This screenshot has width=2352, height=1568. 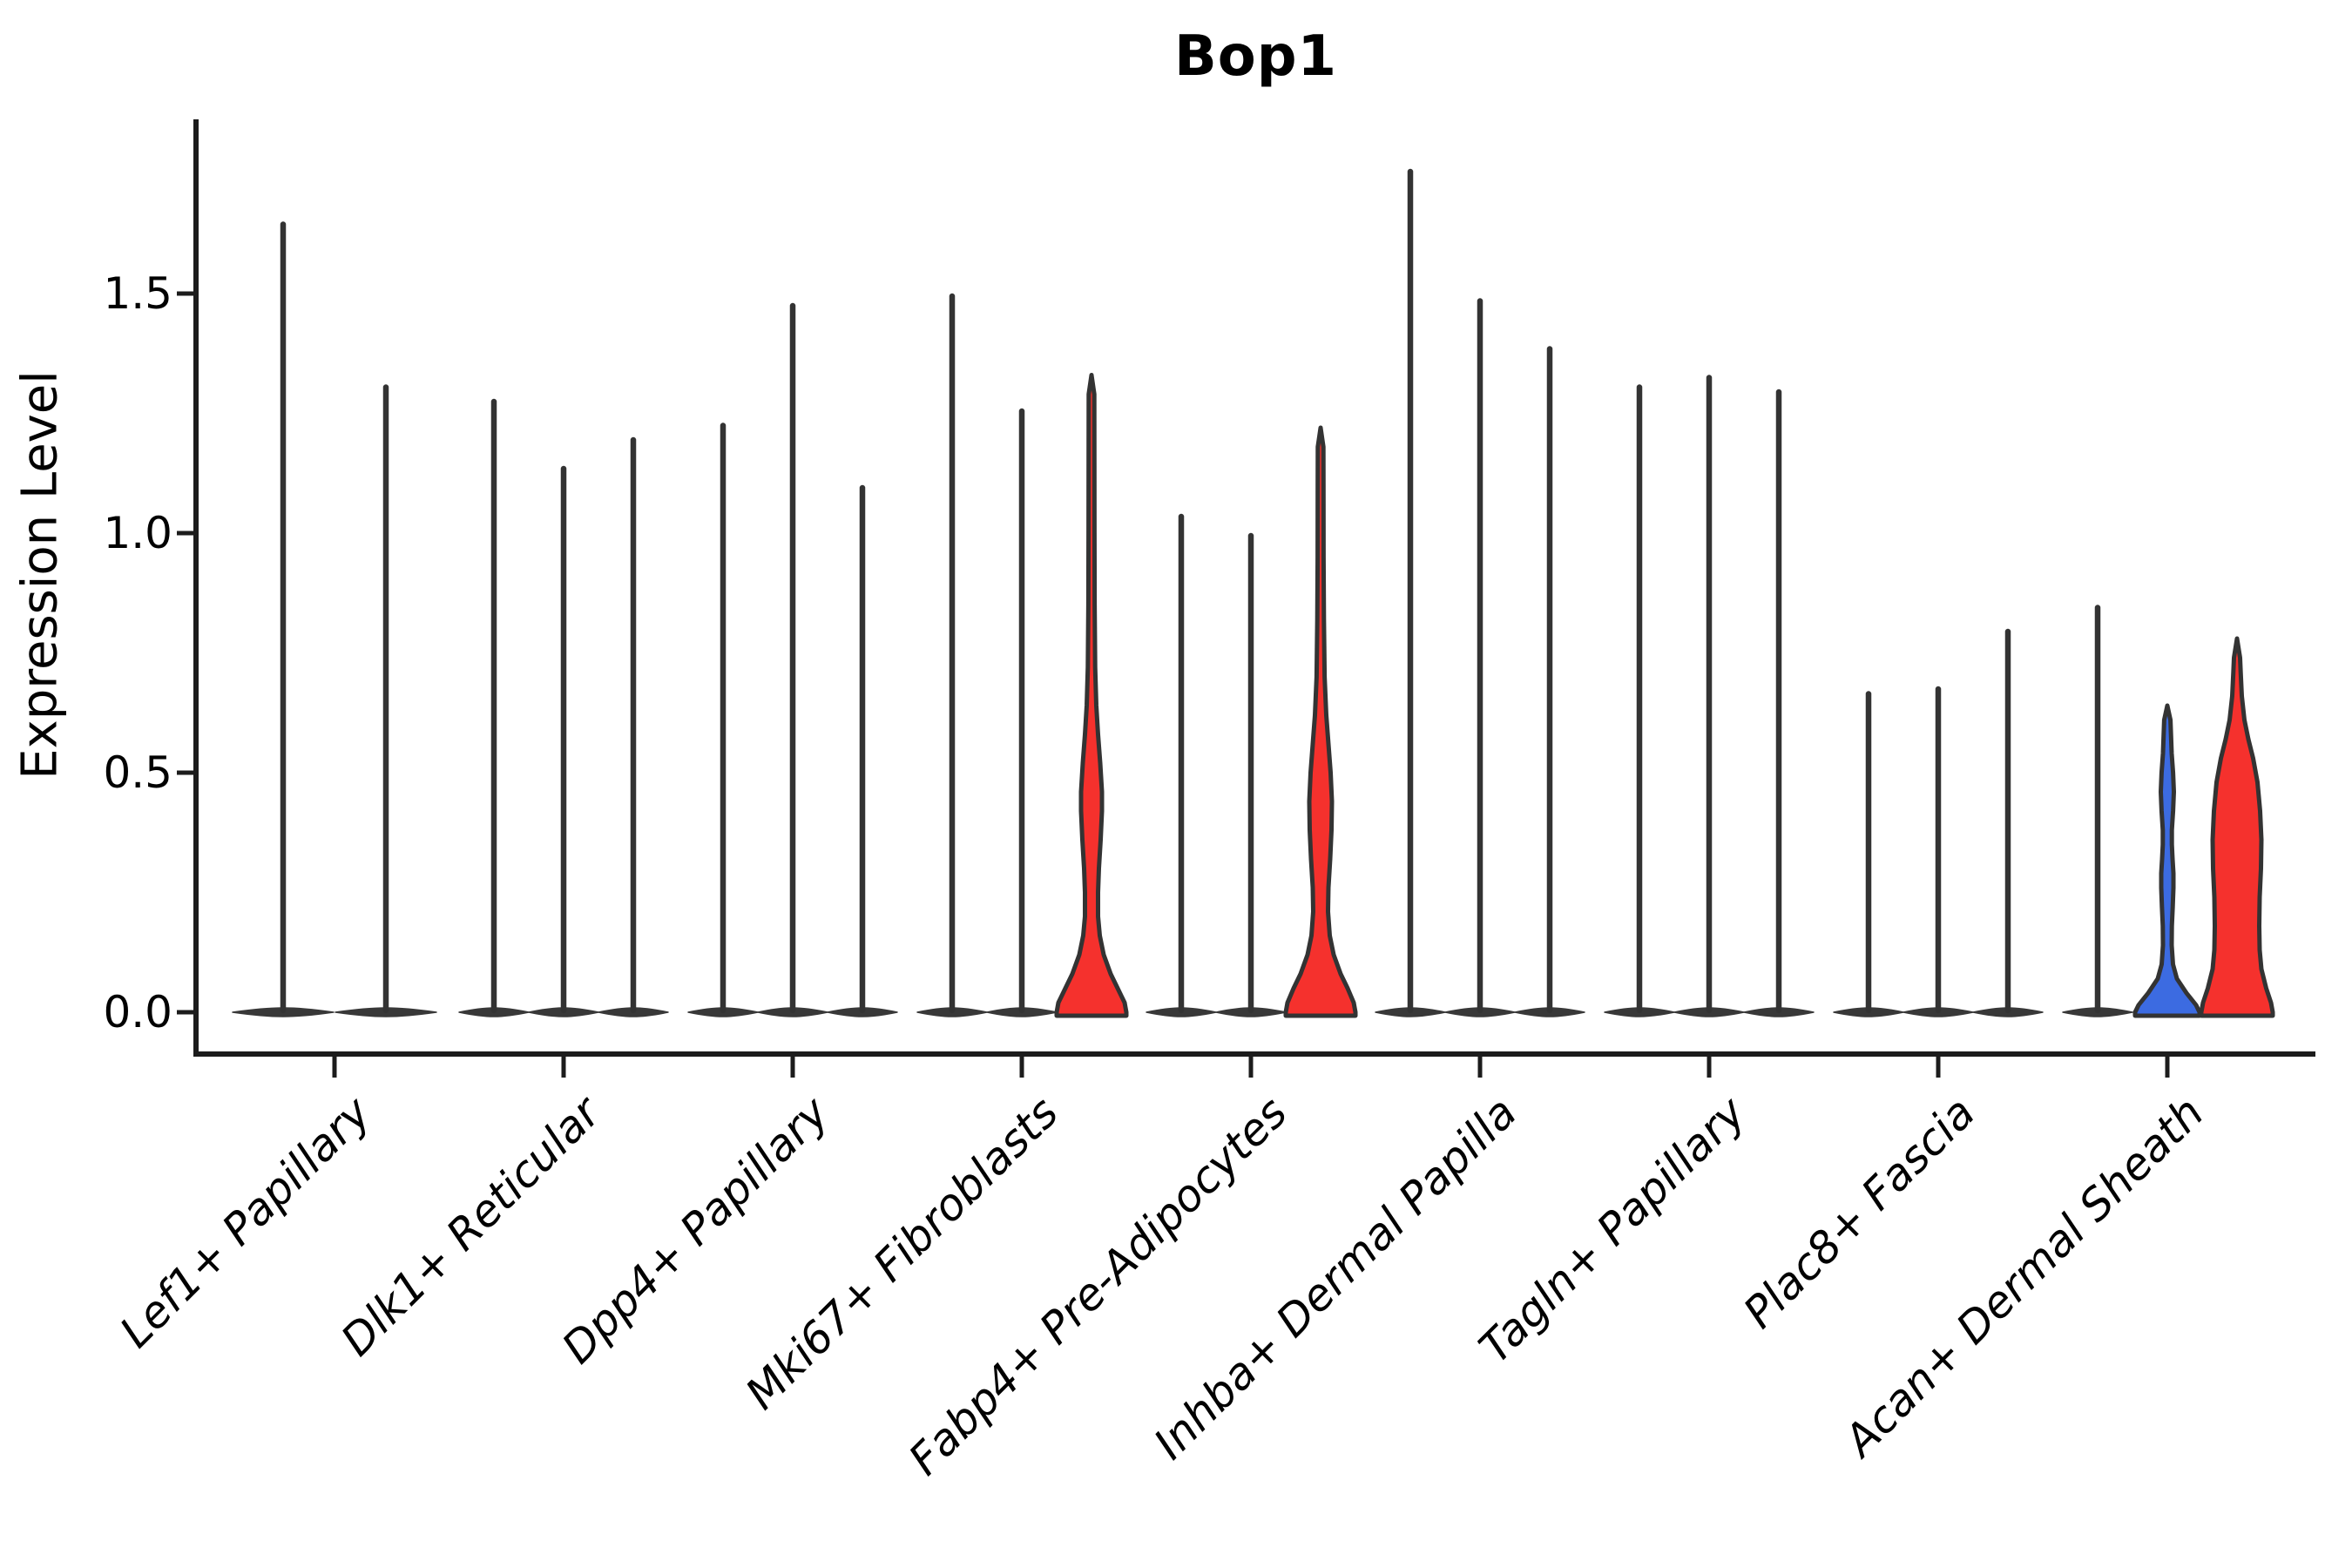 I want to click on y-tick-label: 1.0, so click(x=137, y=533).